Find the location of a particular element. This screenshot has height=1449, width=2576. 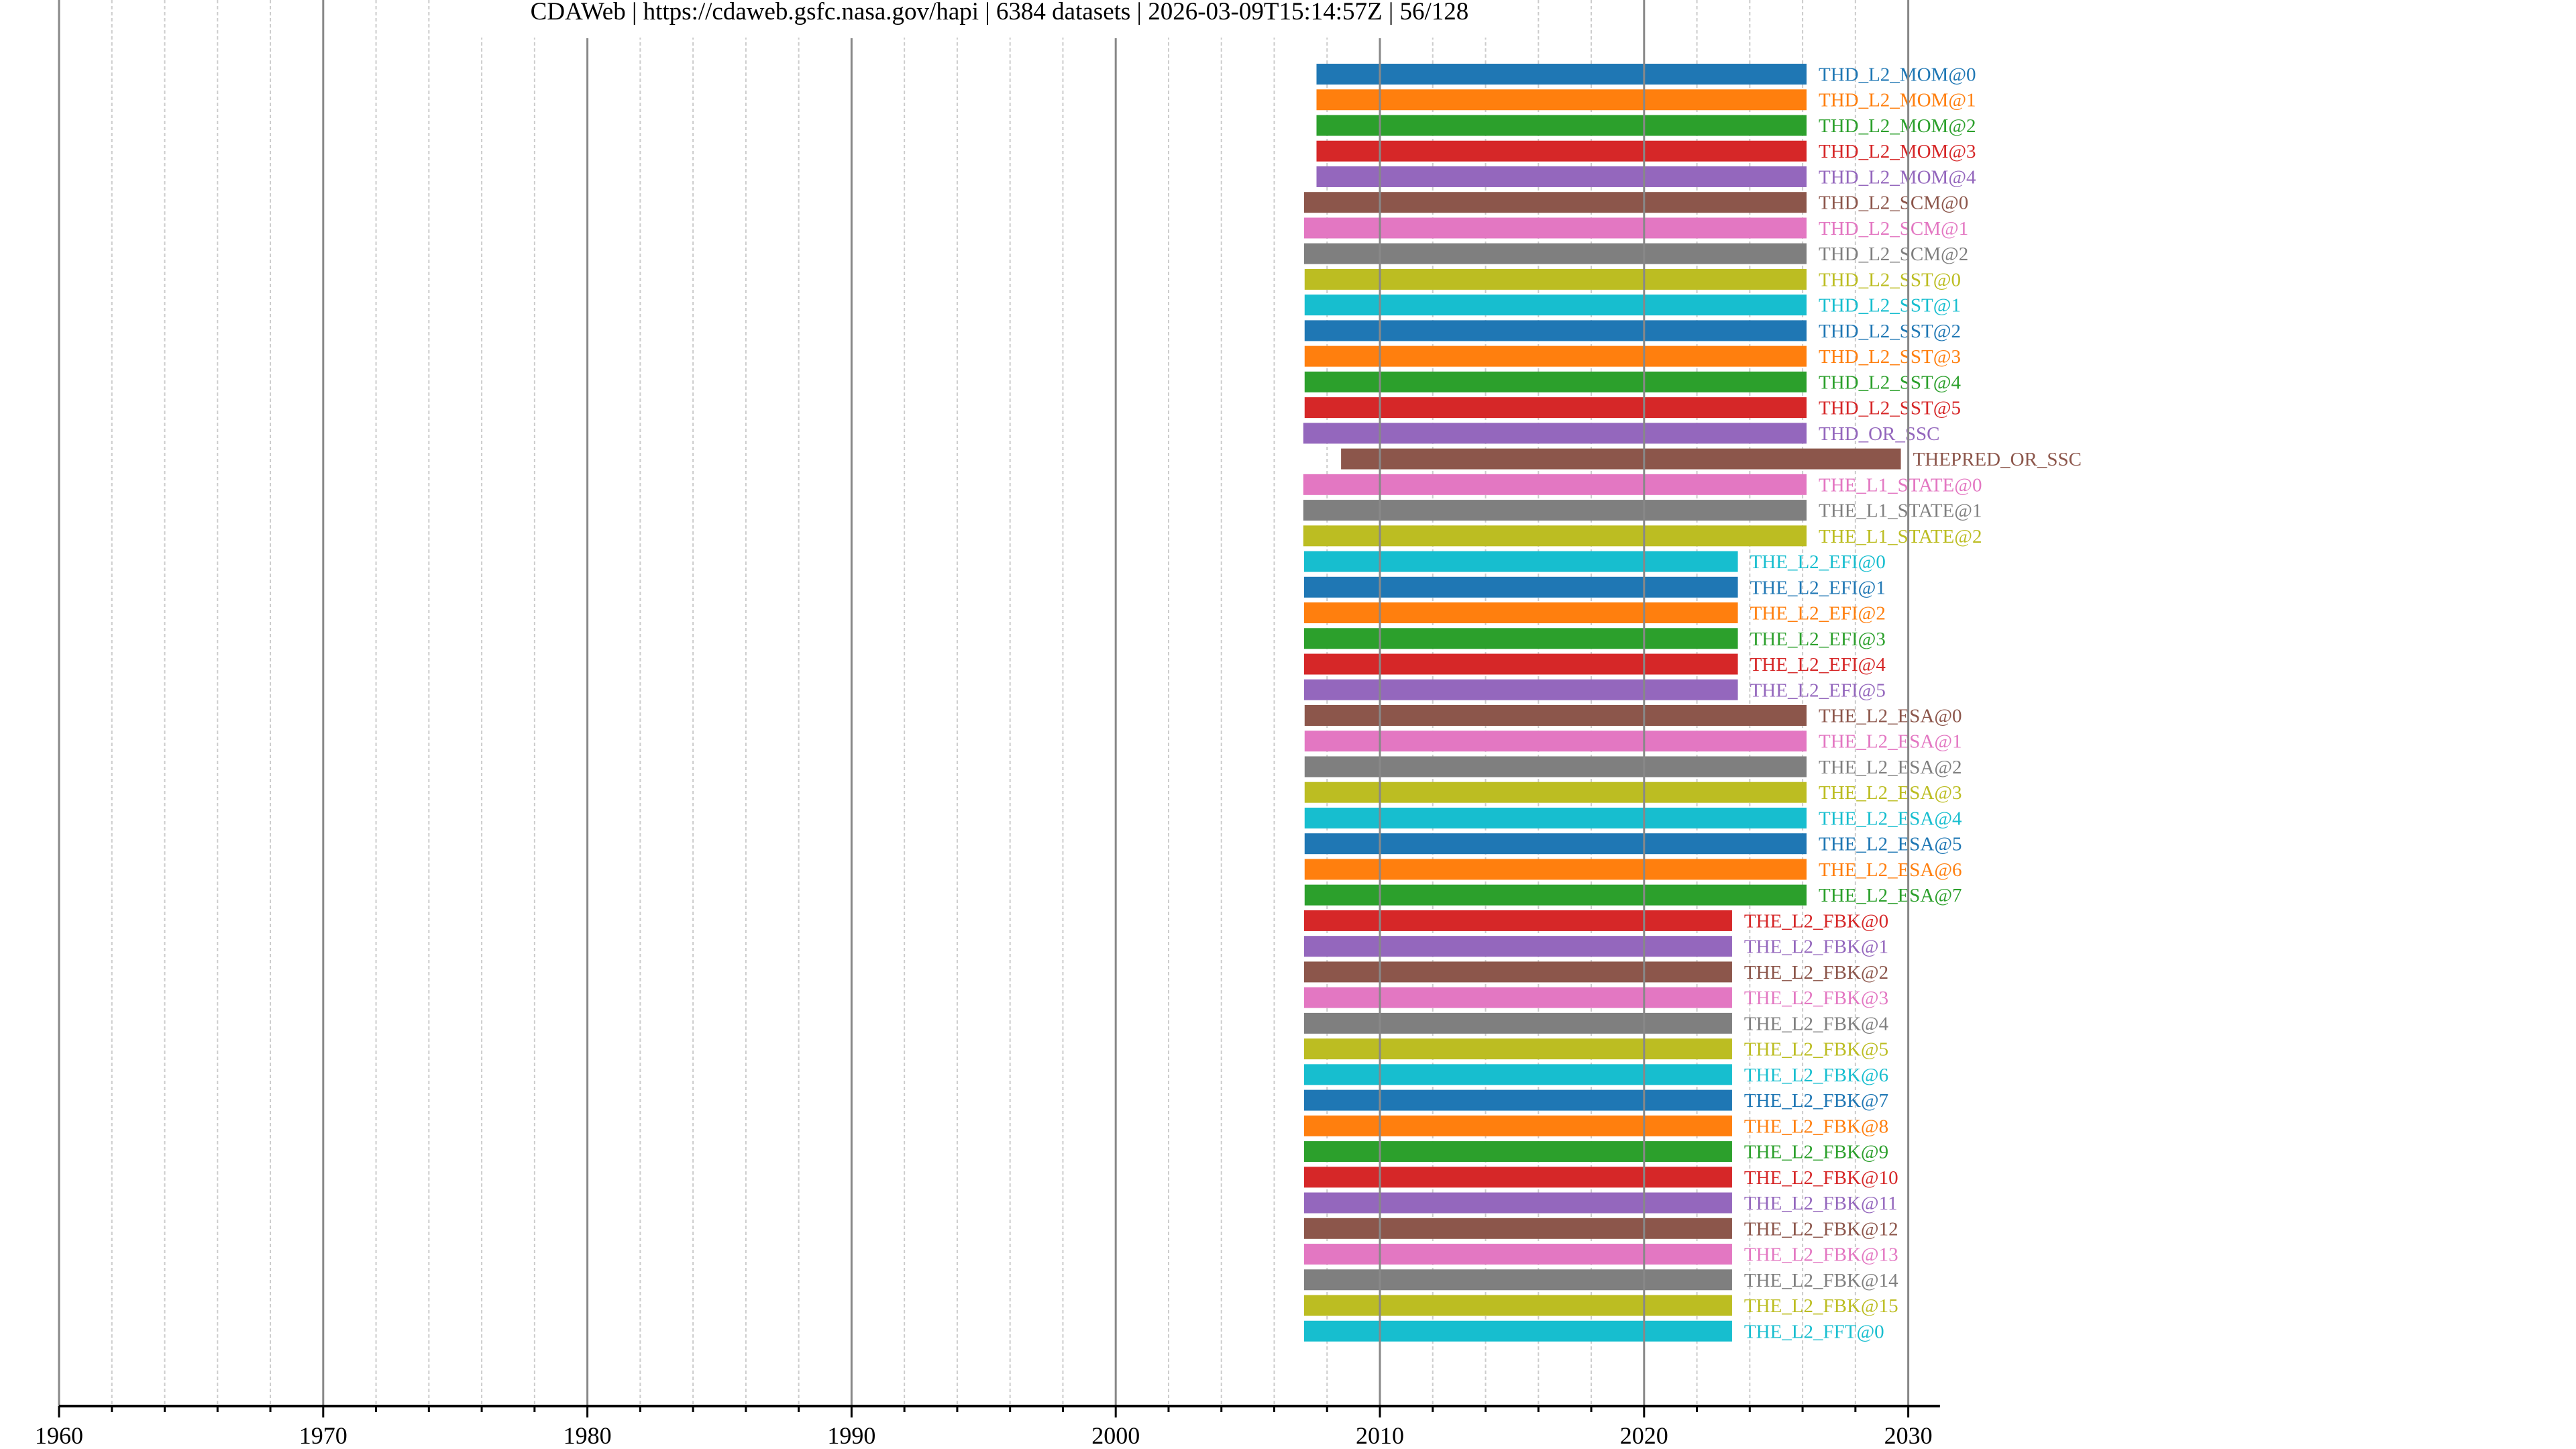

bar-label: THD_L2_SCM@1 is located at coordinates (1893, 228).